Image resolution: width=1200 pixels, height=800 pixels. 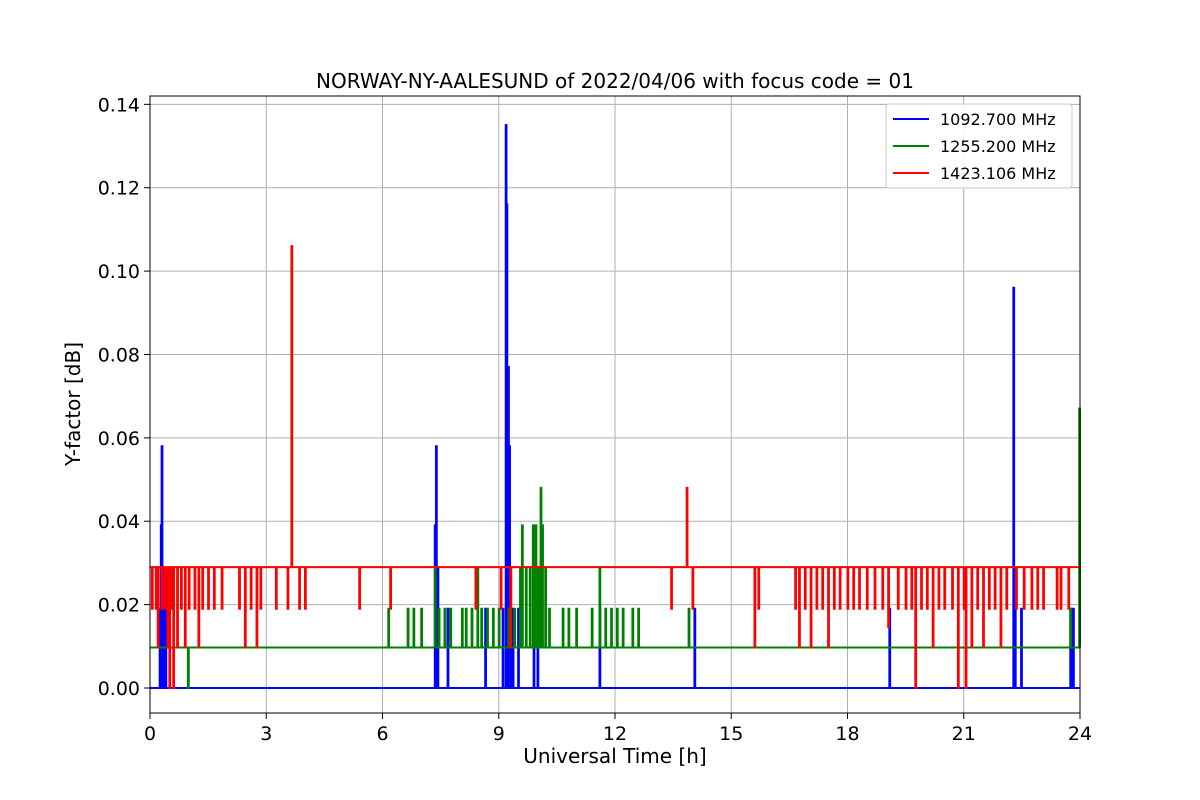 What do you see at coordinates (124, 397) in the screenshot?
I see `y-axis-ticks: 0.00 0.02 0.04 0.06 0.08 0.10 0.12 0.14` at bounding box center [124, 397].